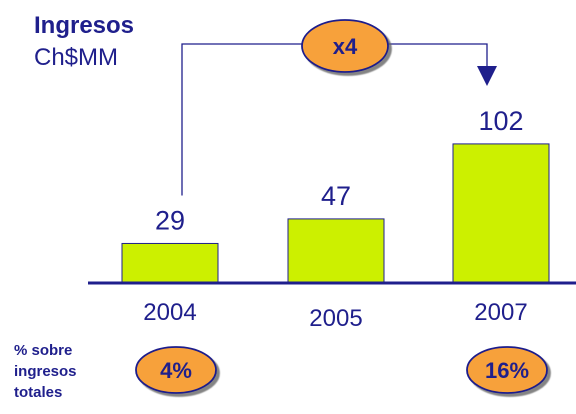  I want to click on bar-2007, so click(501, 213).